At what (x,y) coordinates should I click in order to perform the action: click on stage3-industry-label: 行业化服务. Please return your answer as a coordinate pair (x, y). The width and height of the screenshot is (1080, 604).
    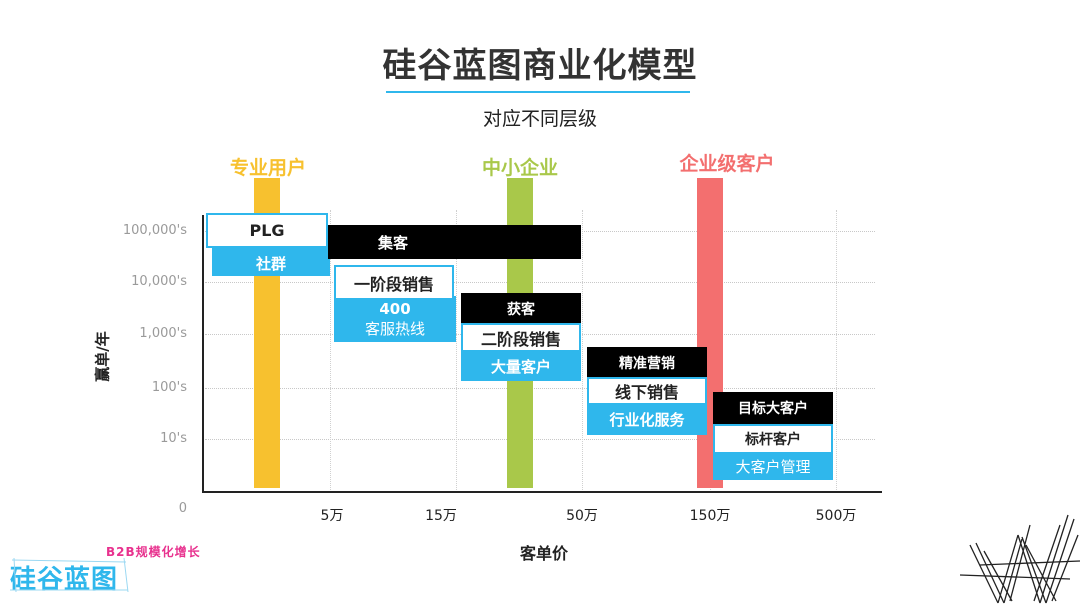
    Looking at the image, I should click on (647, 419).